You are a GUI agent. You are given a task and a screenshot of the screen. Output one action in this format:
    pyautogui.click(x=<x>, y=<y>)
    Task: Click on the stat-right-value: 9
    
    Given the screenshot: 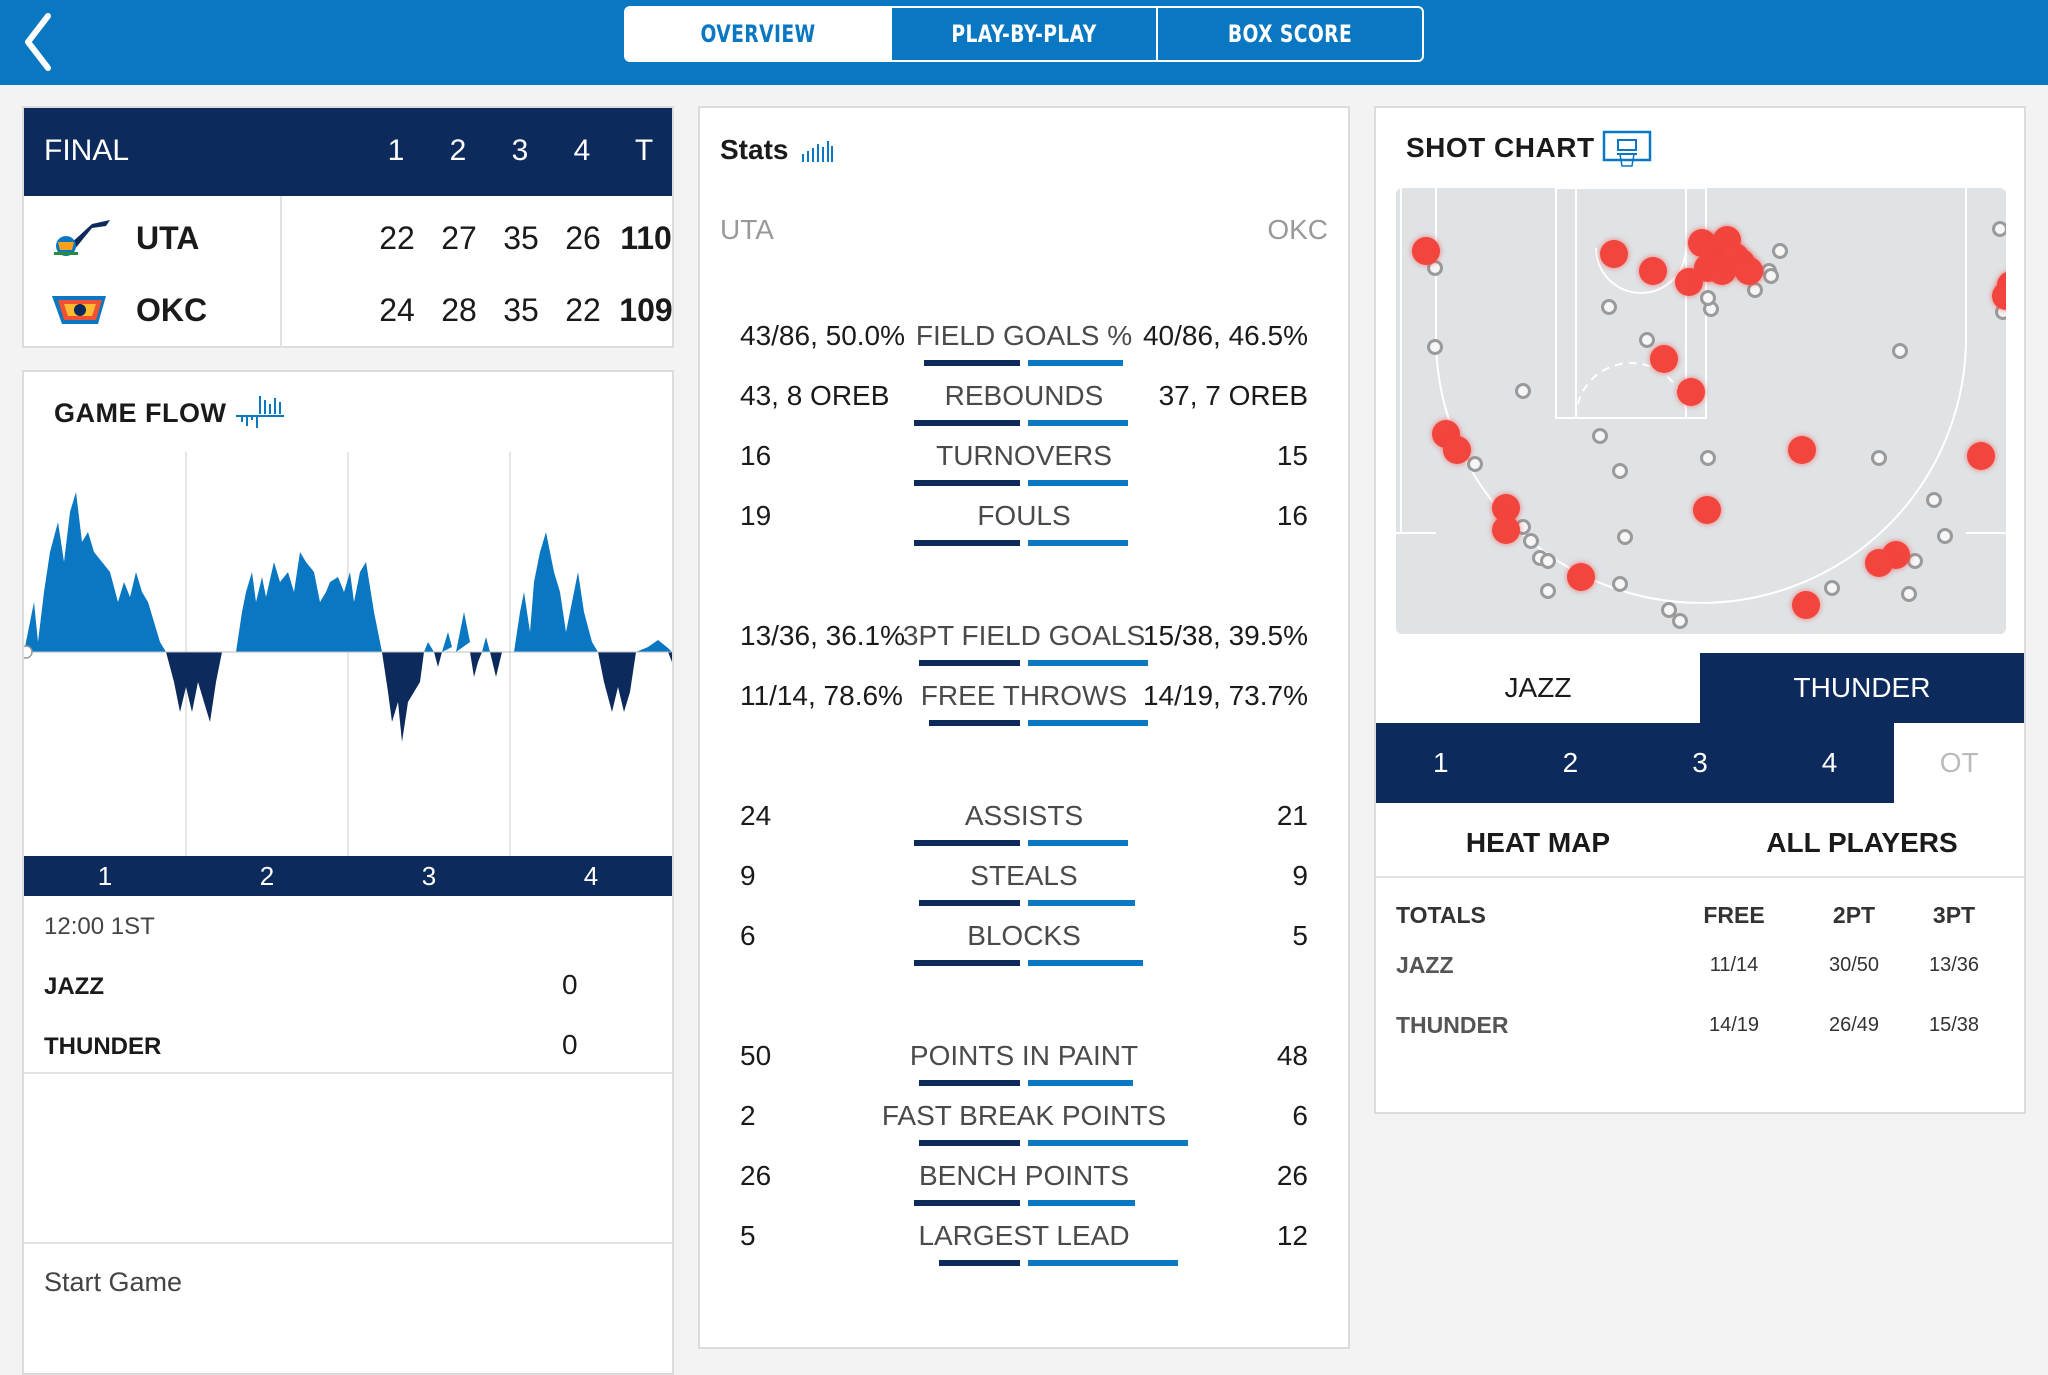 What is the action you would take?
    pyautogui.click(x=1300, y=875)
    